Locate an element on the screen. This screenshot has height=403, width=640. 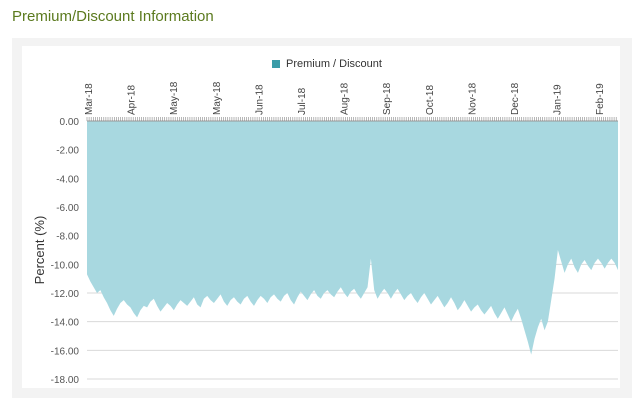
y-tick-label: -16.00 is located at coordinates (65, 351).